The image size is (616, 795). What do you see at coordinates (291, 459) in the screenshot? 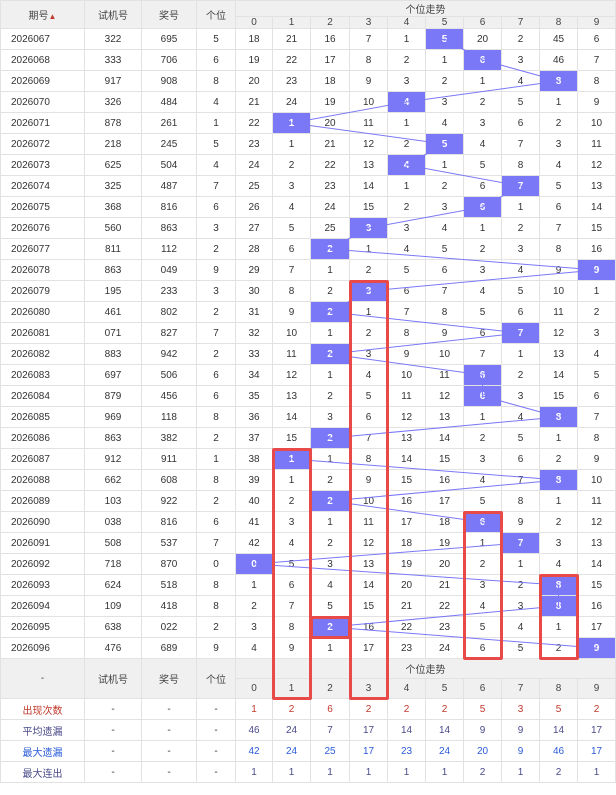
I see `hit-ball: 1` at bounding box center [291, 459].